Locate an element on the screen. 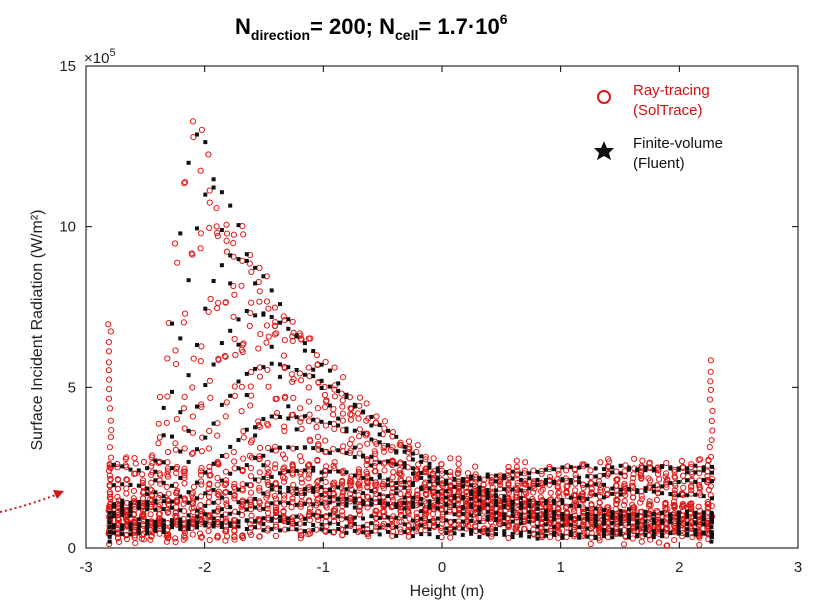  arrow-line is located at coordinates (29, 503).